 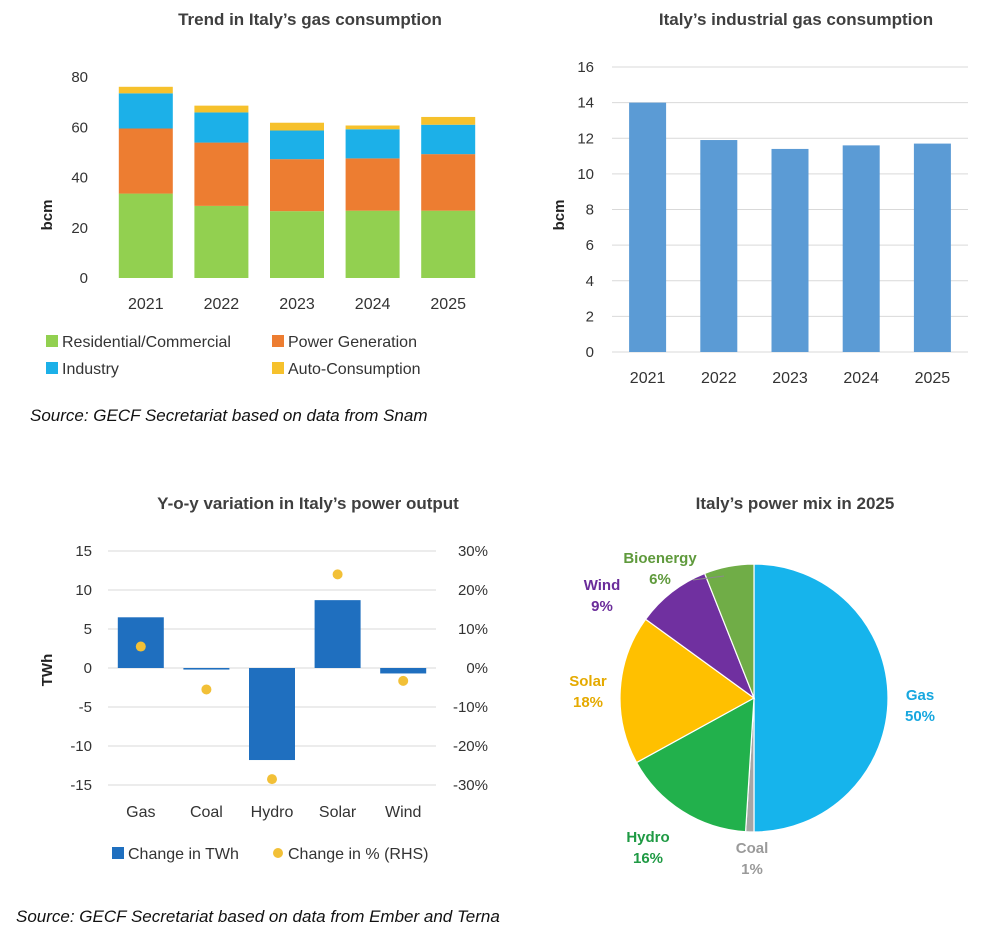 What do you see at coordinates (752, 848) in the screenshot?
I see `pie-slice-name: Coal` at bounding box center [752, 848].